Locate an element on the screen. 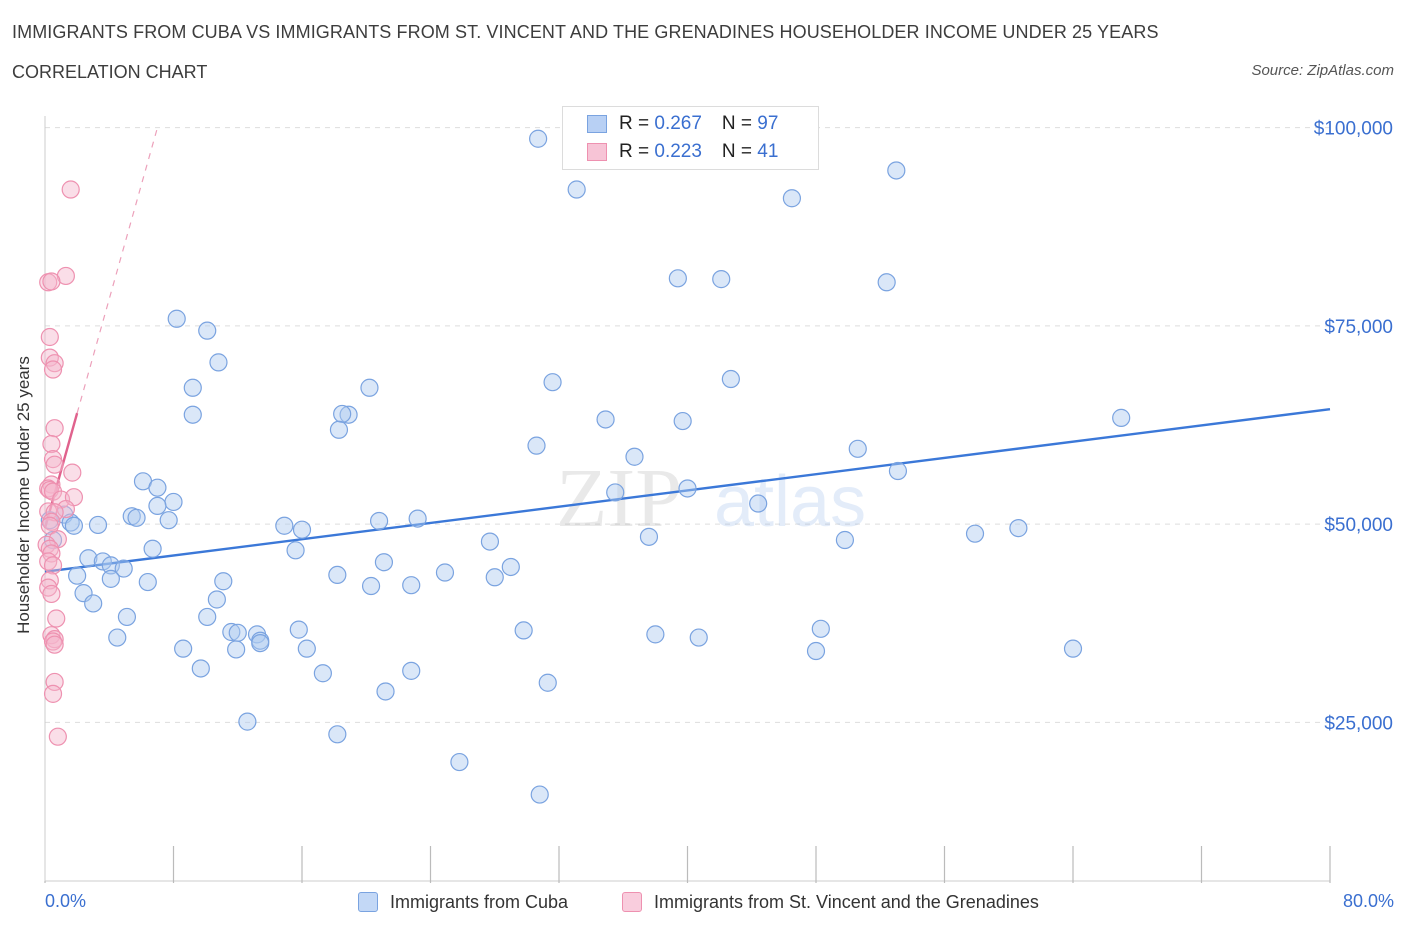 This screenshot has width=1406, height=930. y-tick-label: $25,000 is located at coordinates (1358, 723).